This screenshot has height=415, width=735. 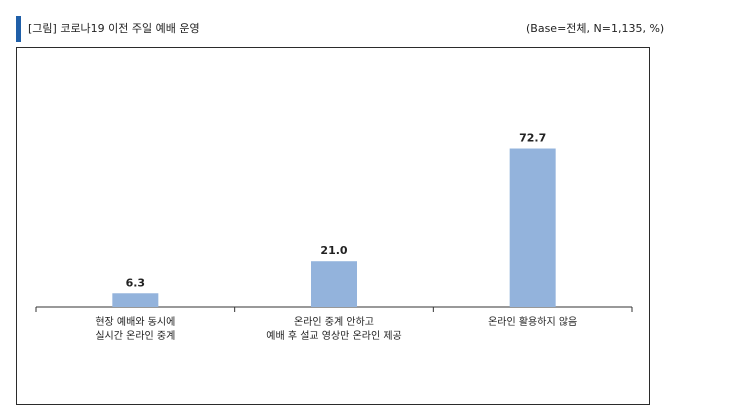 I want to click on category-label: 온라인 활용하지 않음, so click(x=532, y=321).